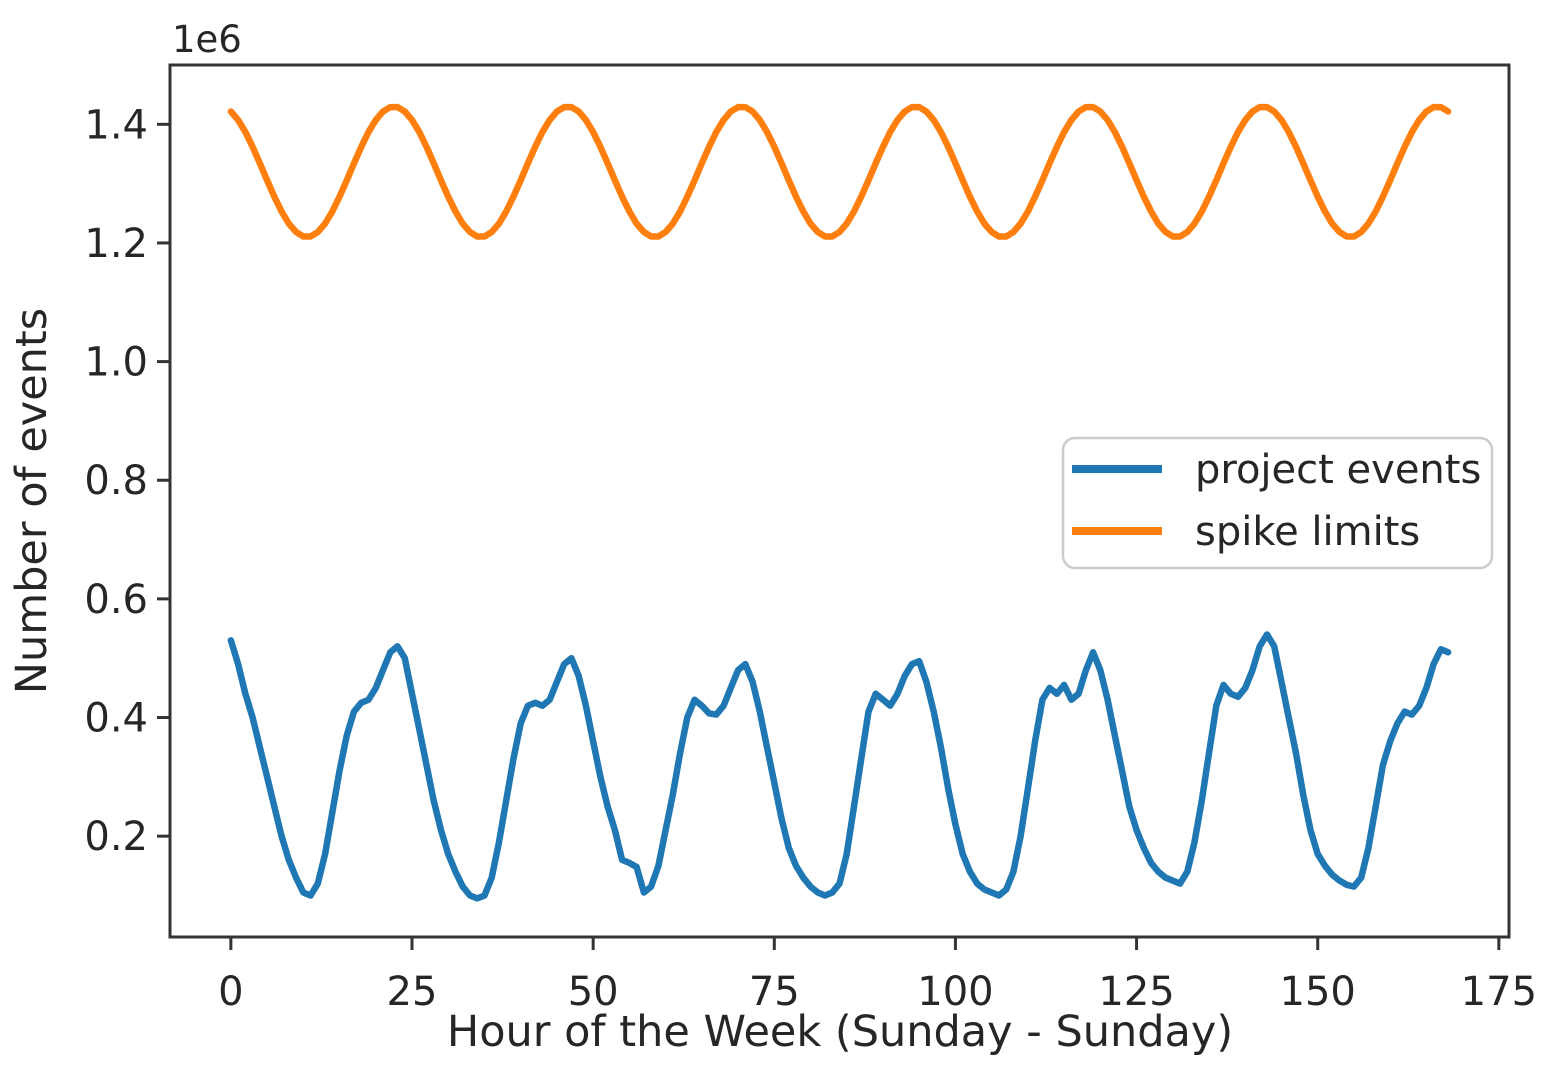 This screenshot has height=1080, width=1564. Describe the element at coordinates (1307, 532) in the screenshot. I see `legend-label-spike-limits: spike limits` at that location.